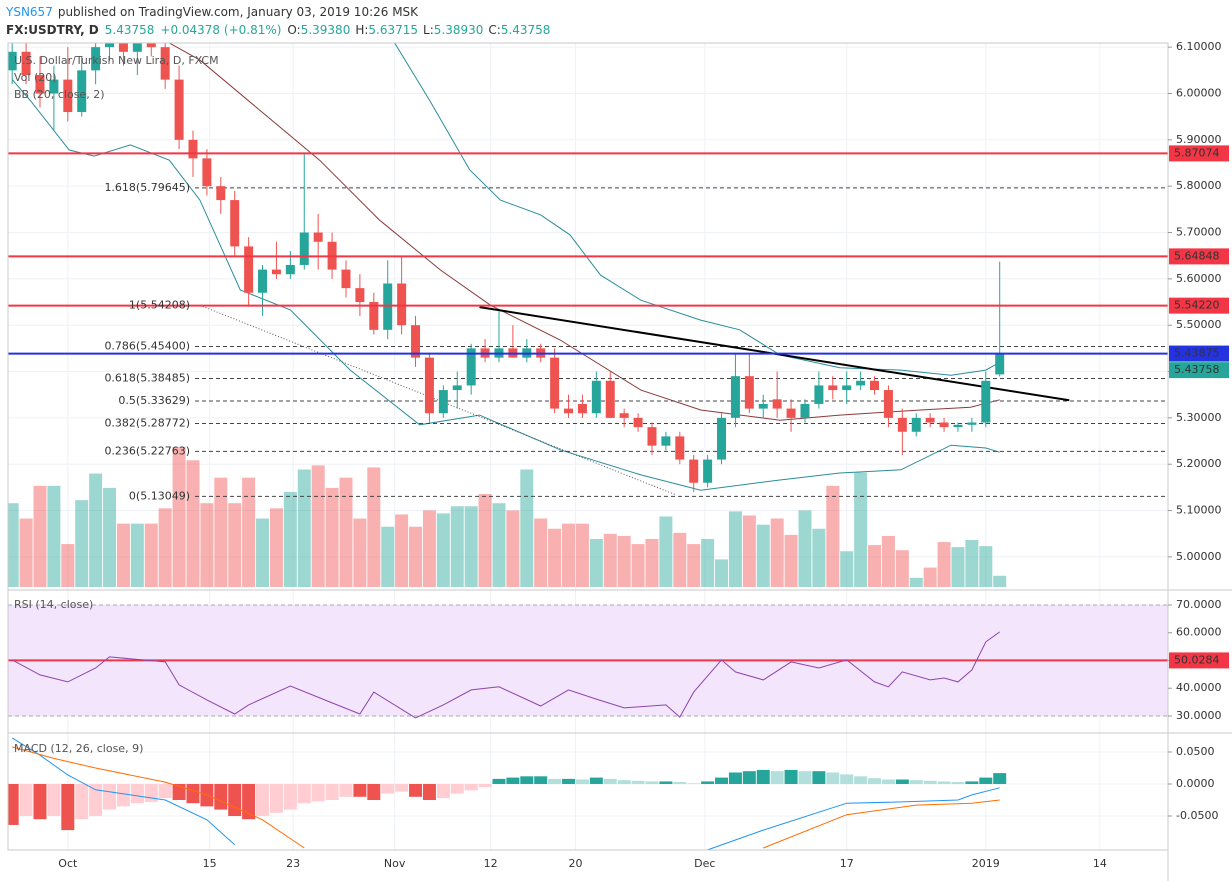 This screenshot has width=1232, height=881. Describe the element at coordinates (1199, 256) in the screenshot. I see `price-label-box` at that location.